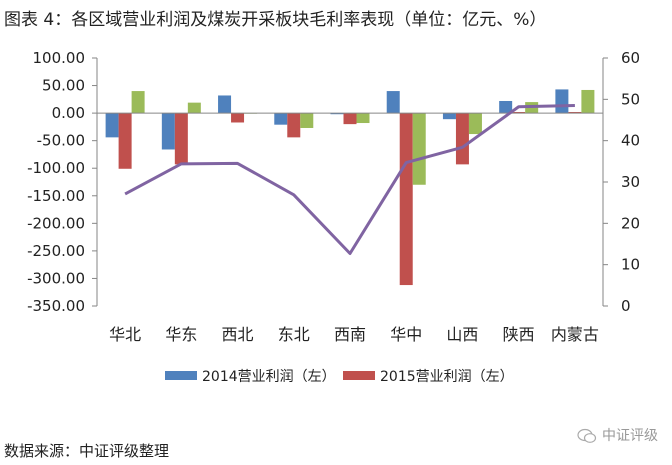 This screenshot has width=672, height=465. I want to click on y-right-tick-label: 0, so click(626, 306).